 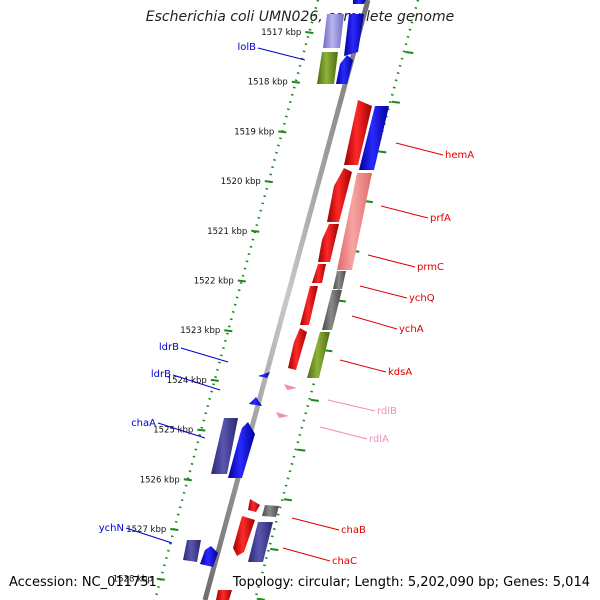 What do you see at coordinates (333, 31) in the screenshot?
I see `gene-block-lolB-top` at bounding box center [333, 31].